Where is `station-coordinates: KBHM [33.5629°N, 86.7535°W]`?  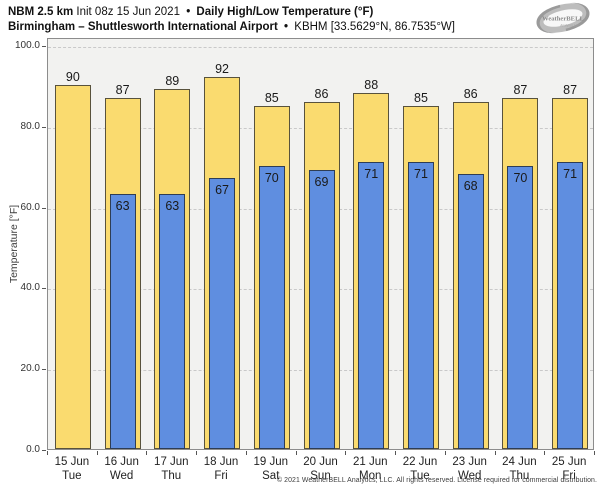 station-coordinates: KBHM [33.5629°N, 86.7535°W] is located at coordinates (374, 27).